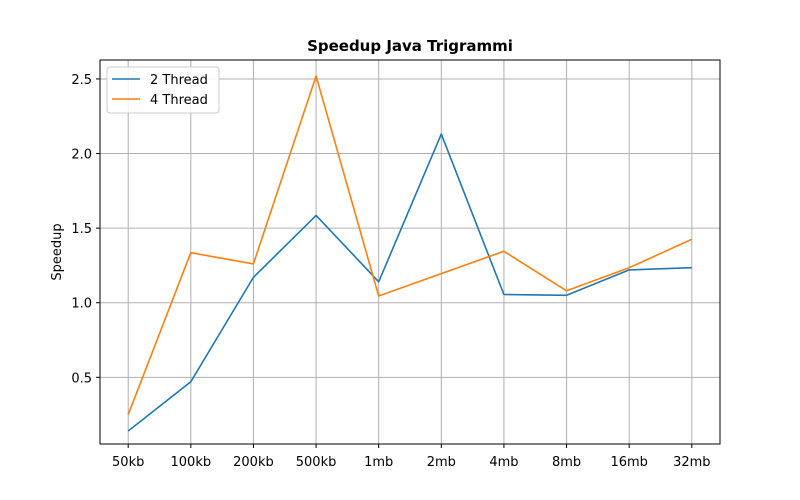 Image resolution: width=800 pixels, height=500 pixels. Describe the element at coordinates (316, 462) in the screenshot. I see `x-tick-label: 500kb` at that location.